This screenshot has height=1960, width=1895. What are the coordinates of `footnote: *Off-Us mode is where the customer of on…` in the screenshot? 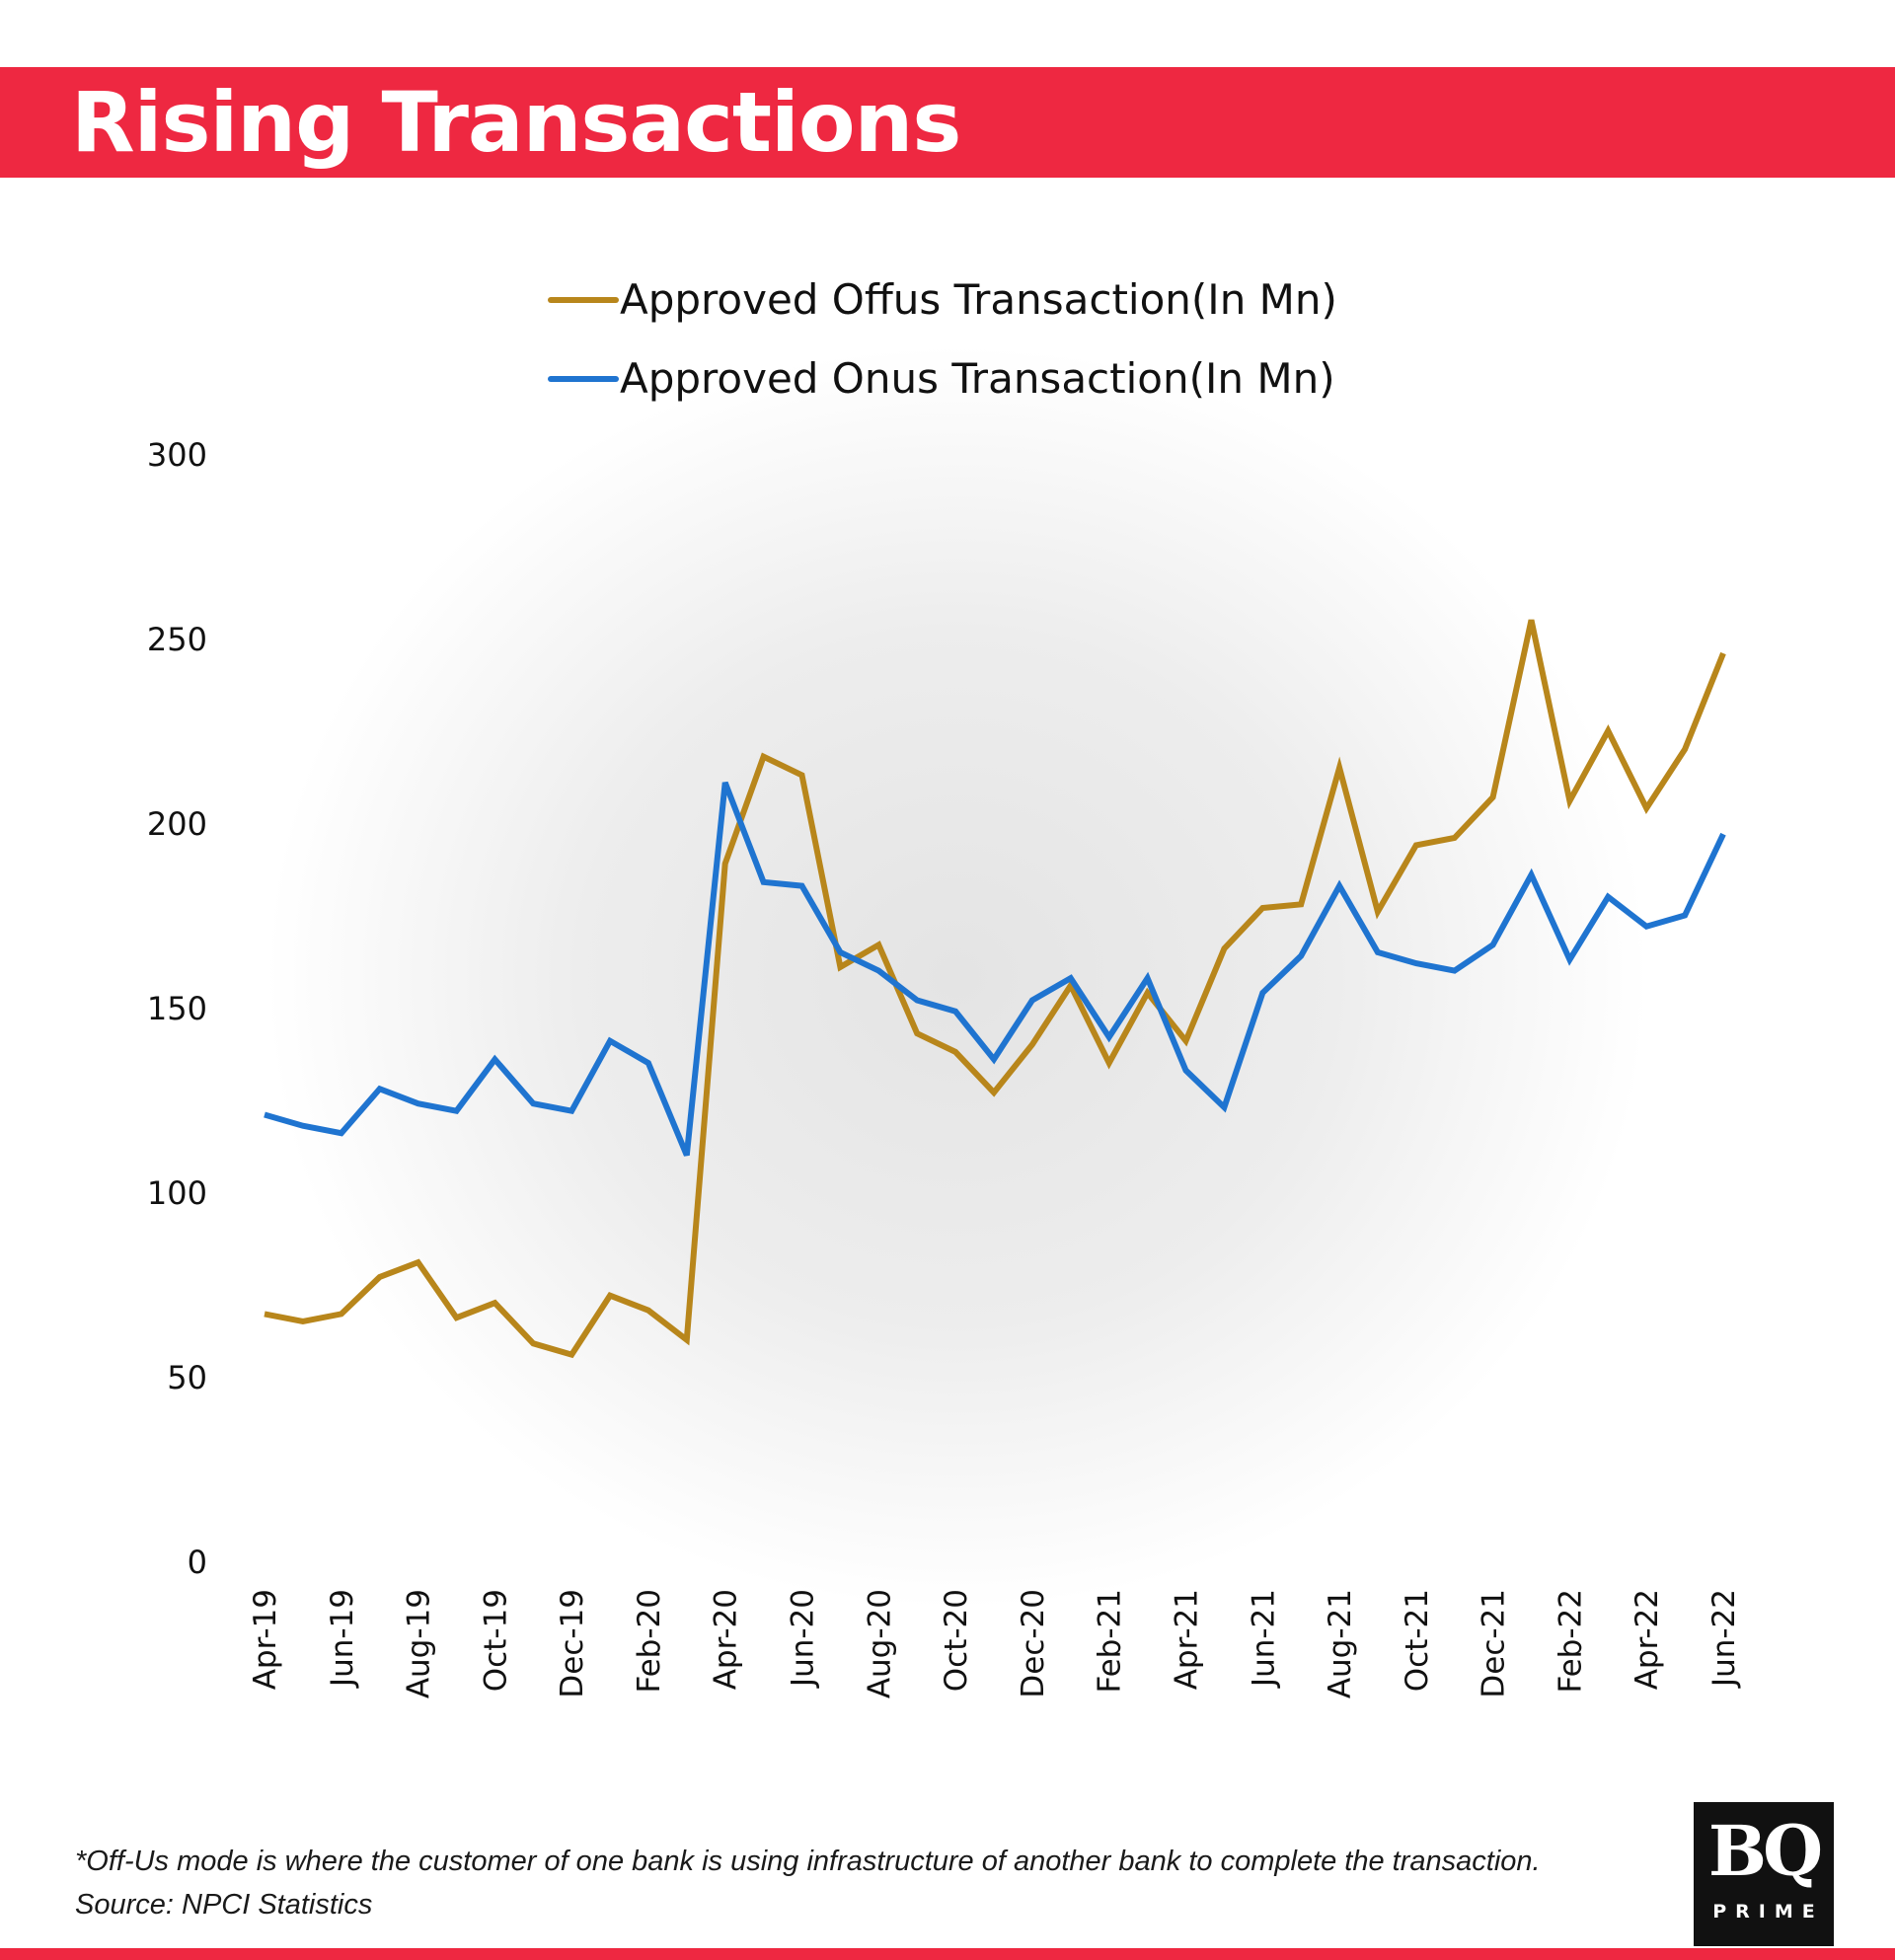 It's located at (808, 1861).